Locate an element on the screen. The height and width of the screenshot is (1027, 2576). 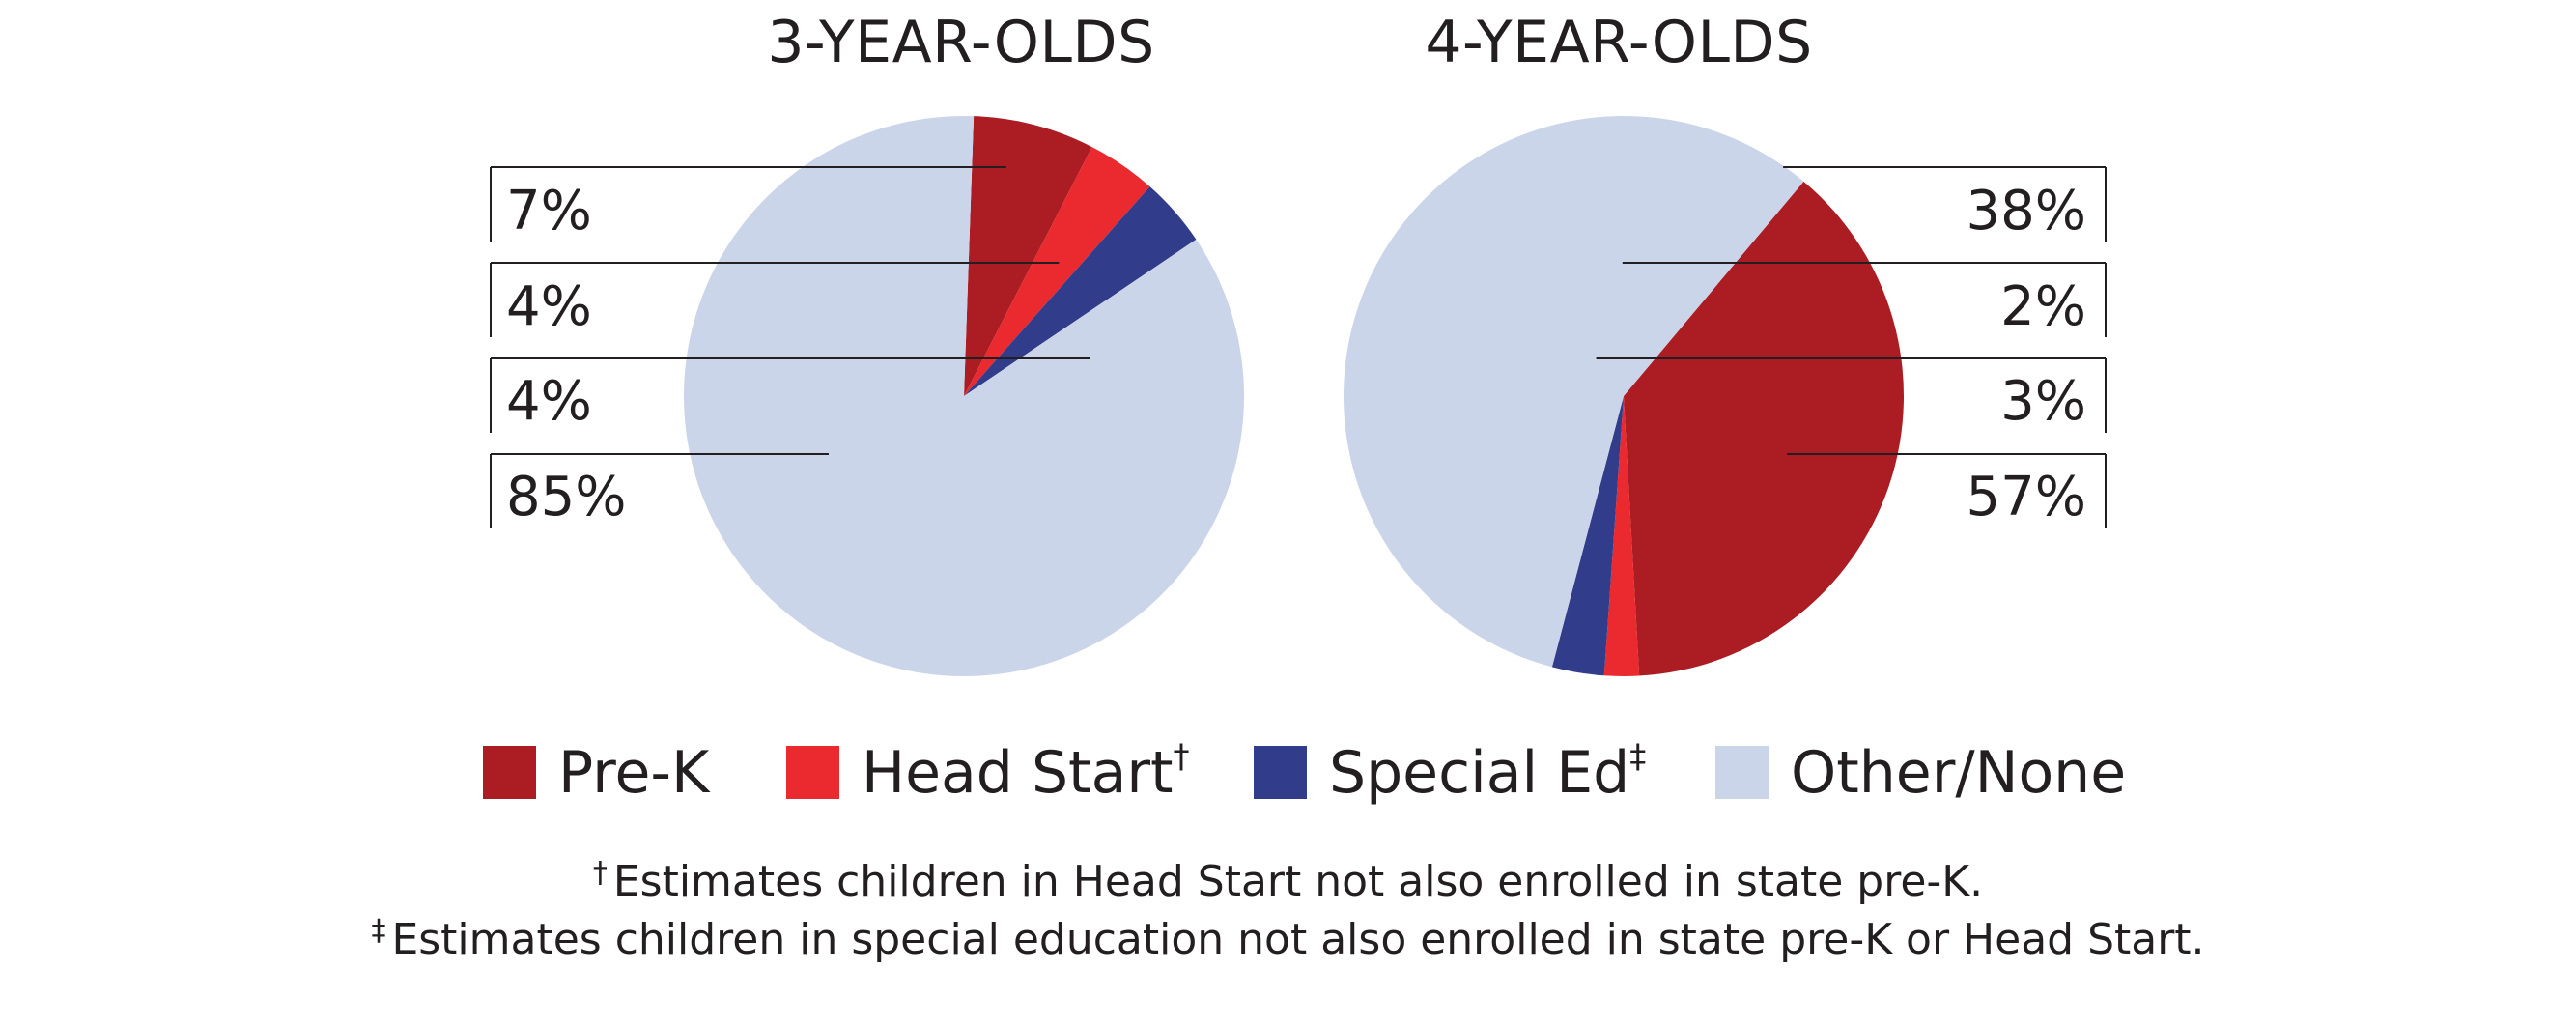
legend-swatch-other-none is located at coordinates (1742, 772).